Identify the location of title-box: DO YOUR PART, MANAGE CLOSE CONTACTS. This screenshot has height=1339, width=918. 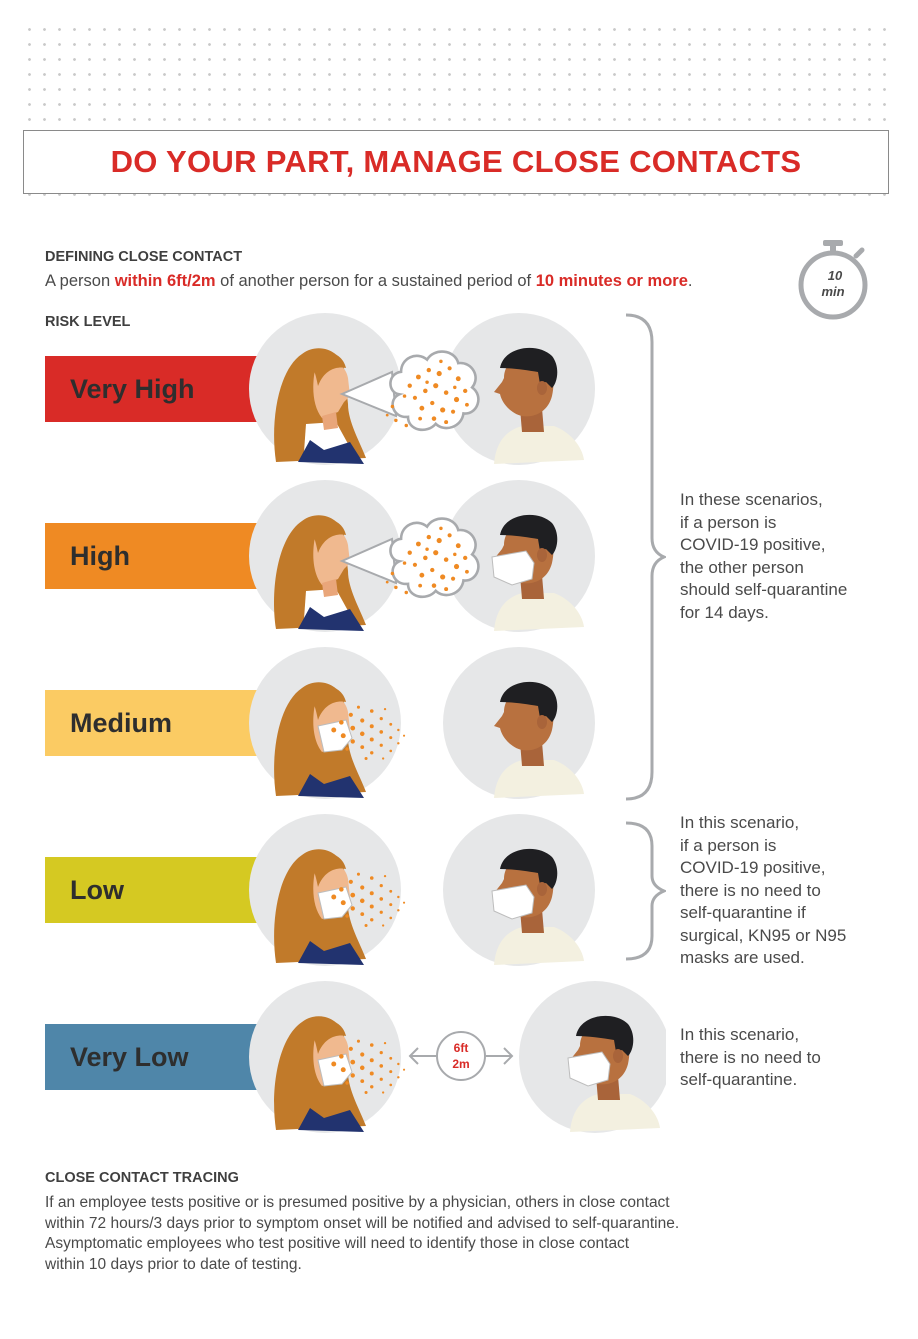
(456, 162).